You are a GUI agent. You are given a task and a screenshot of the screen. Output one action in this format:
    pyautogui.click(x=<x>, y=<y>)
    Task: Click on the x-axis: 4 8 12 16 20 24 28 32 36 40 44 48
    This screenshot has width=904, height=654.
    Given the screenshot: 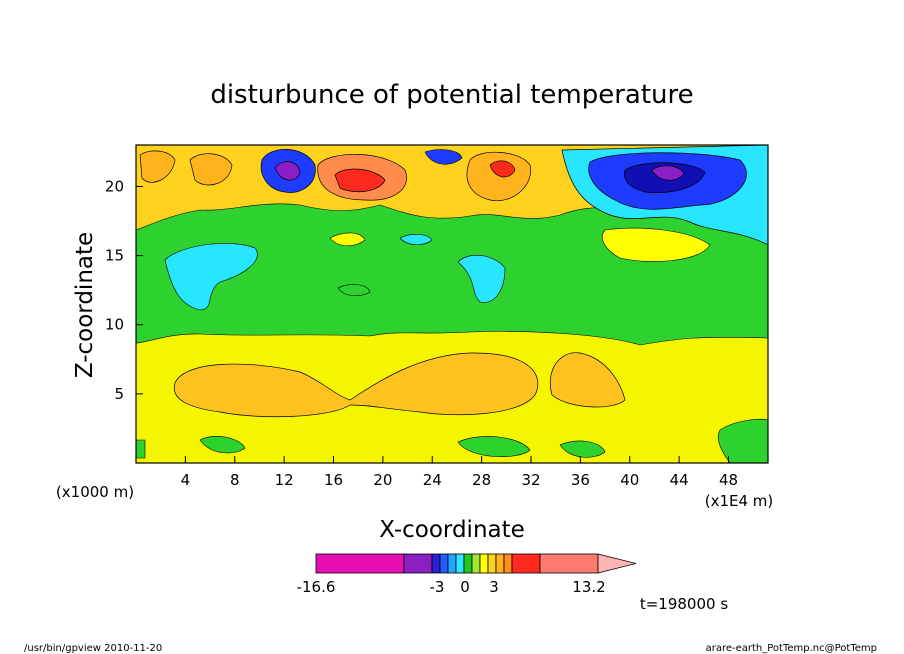 What is the action you would take?
    pyautogui.click(x=452, y=472)
    